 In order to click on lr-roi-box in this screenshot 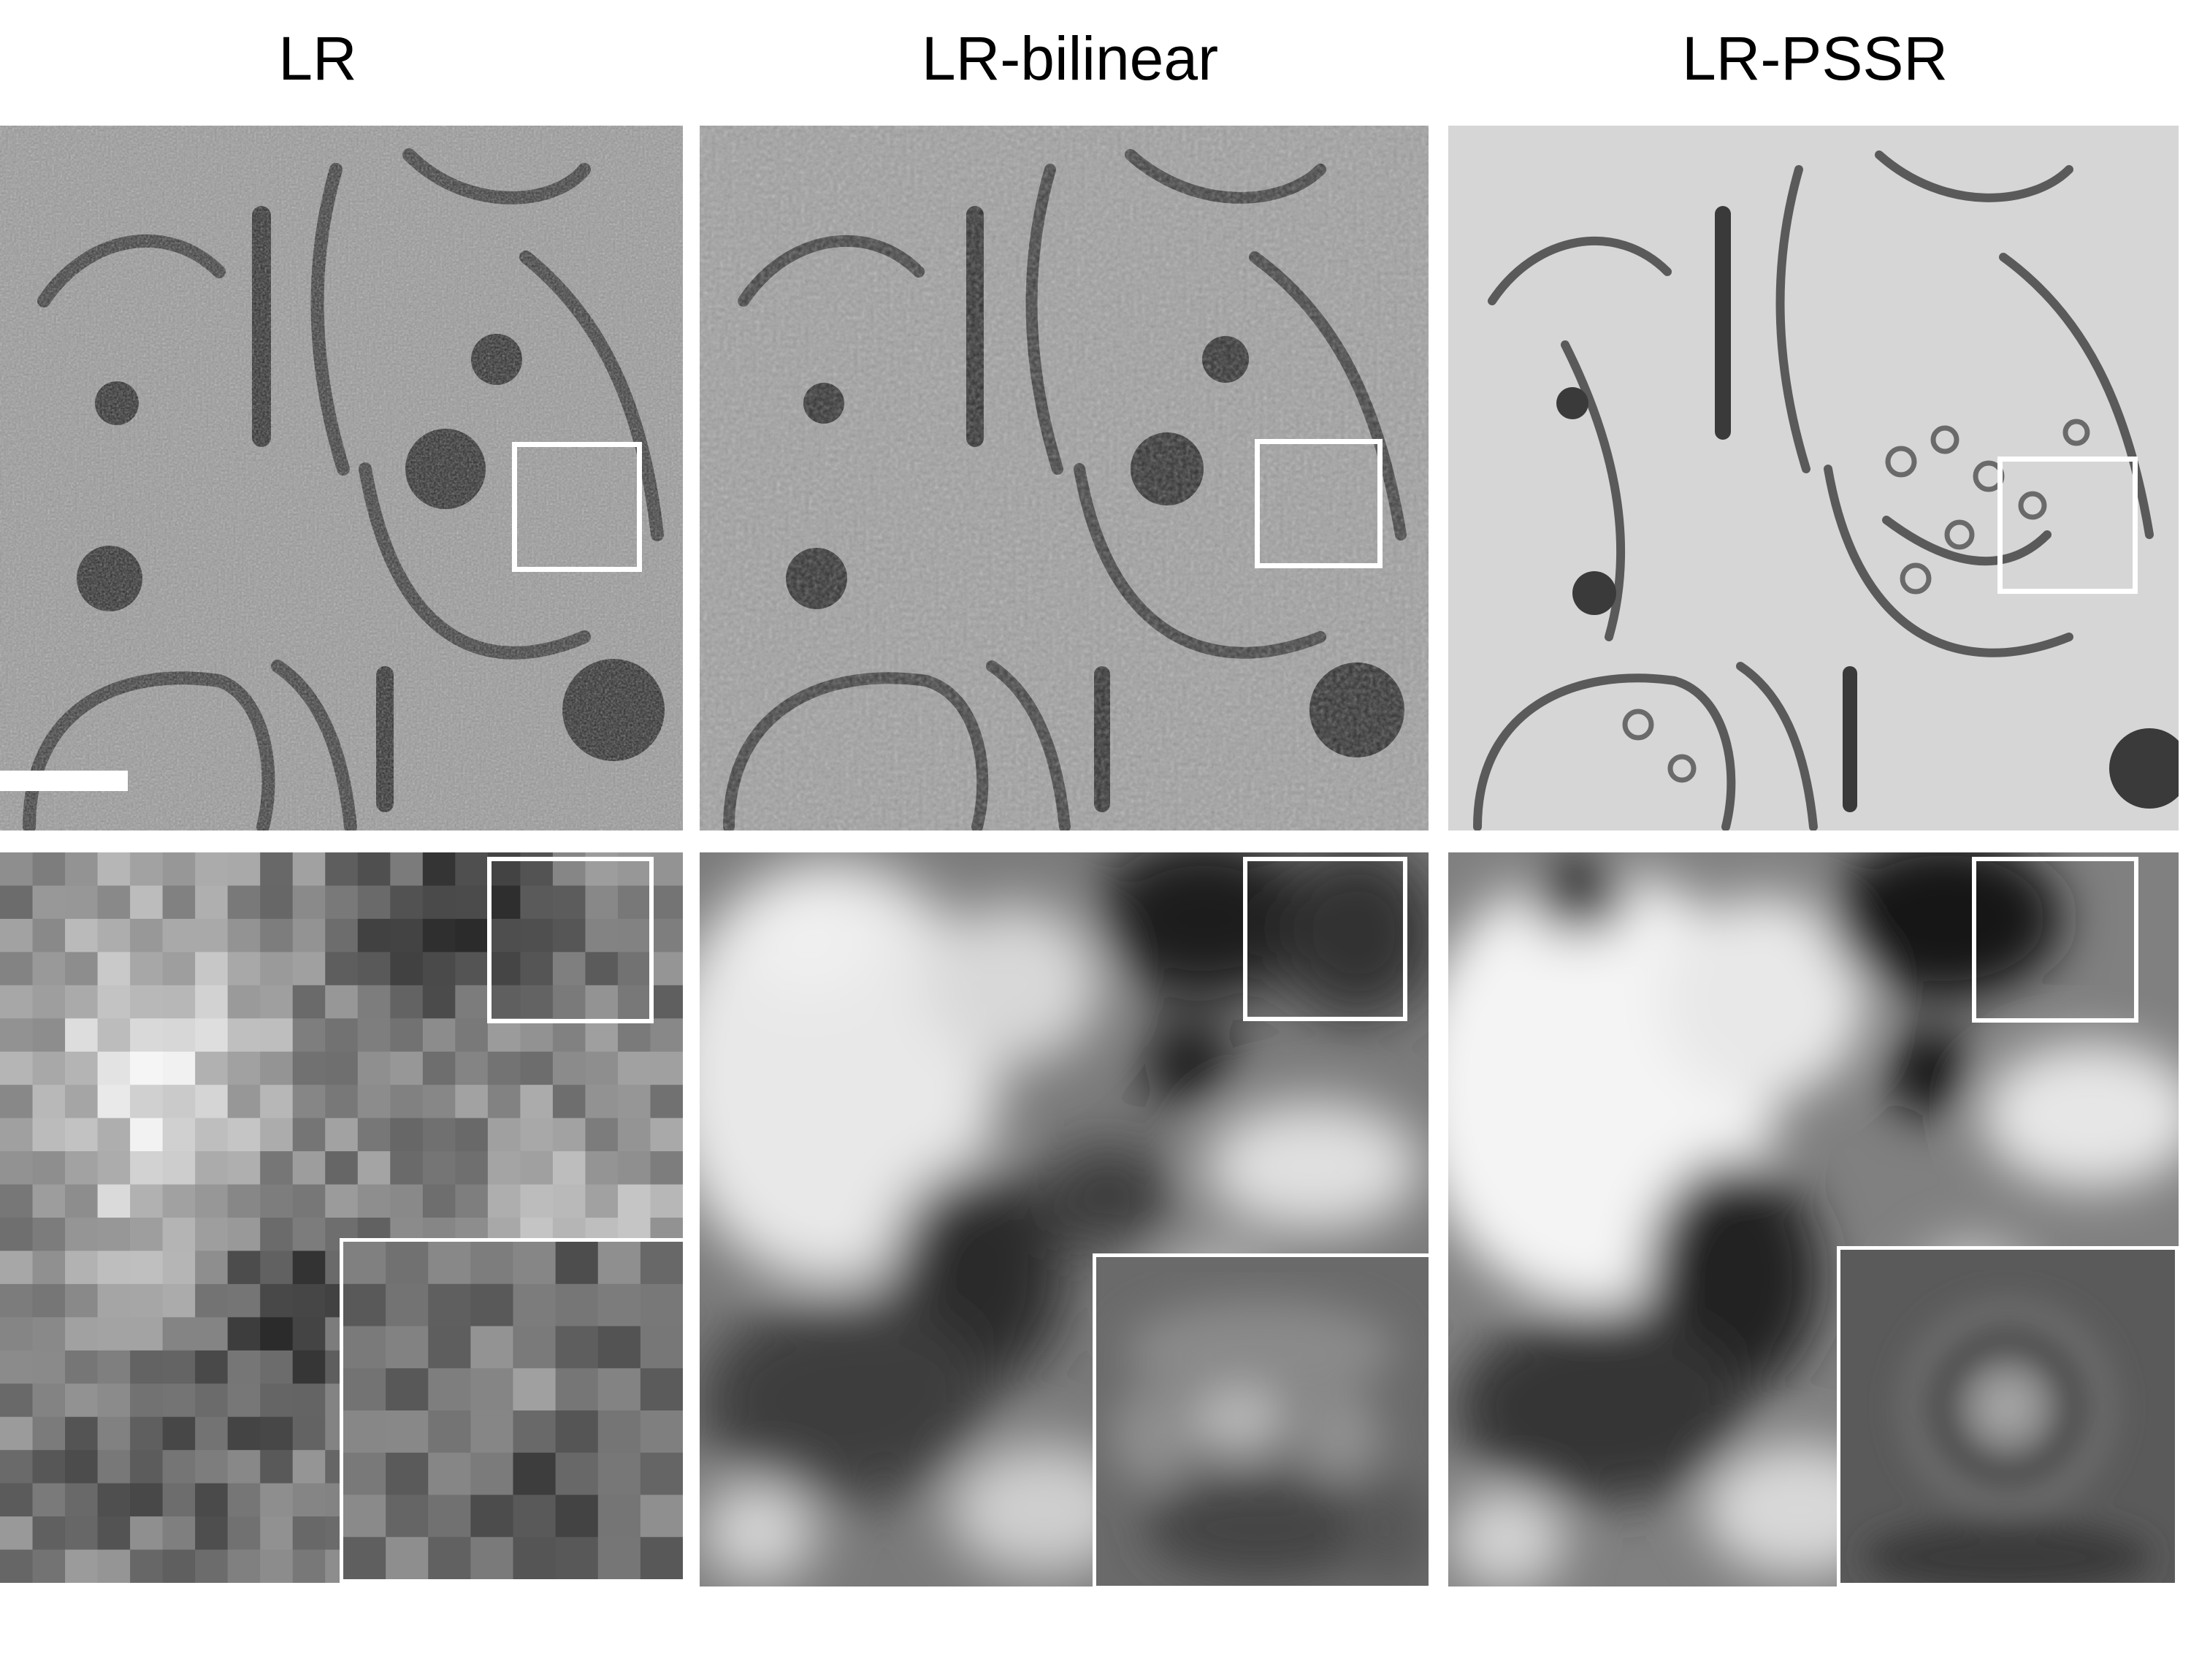, I will do `click(577, 507)`.